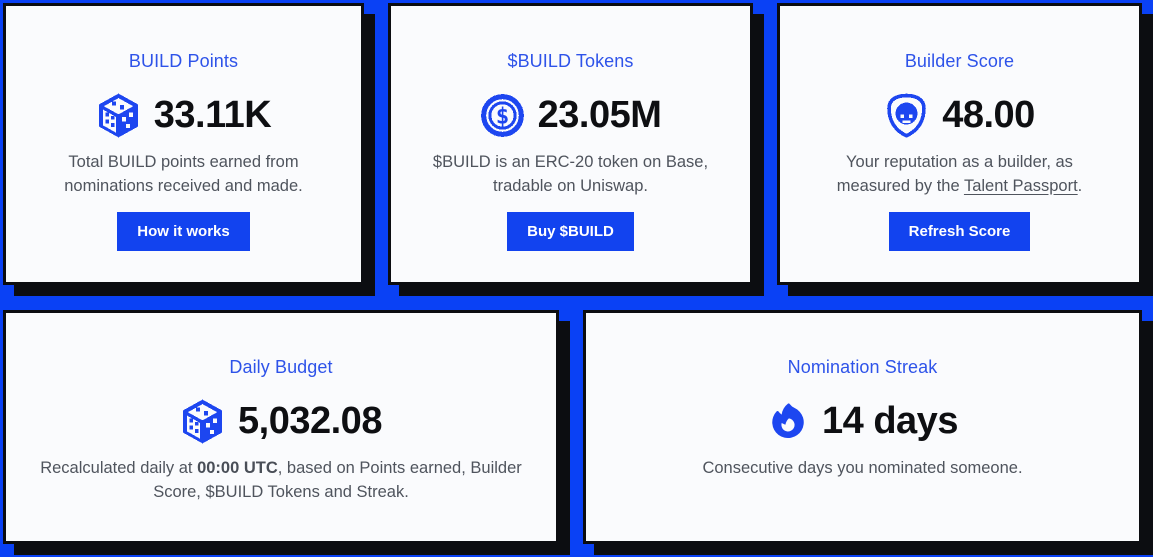 The image size is (1153, 557). I want to click on talent-passport-link: Talent Passport, so click(1020, 185).